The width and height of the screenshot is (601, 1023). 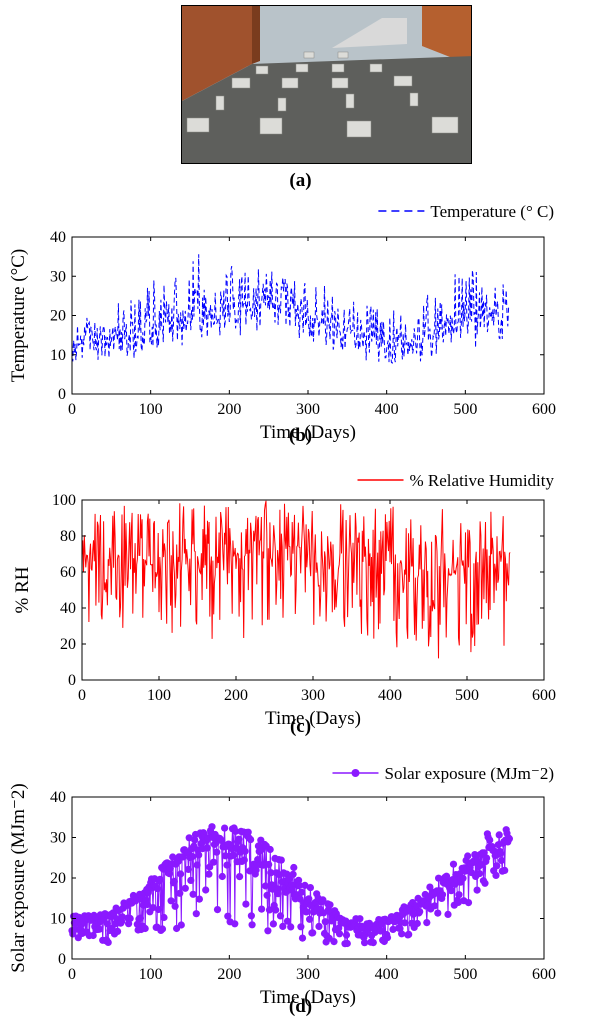 I want to click on series-line, so click(x=290, y=309).